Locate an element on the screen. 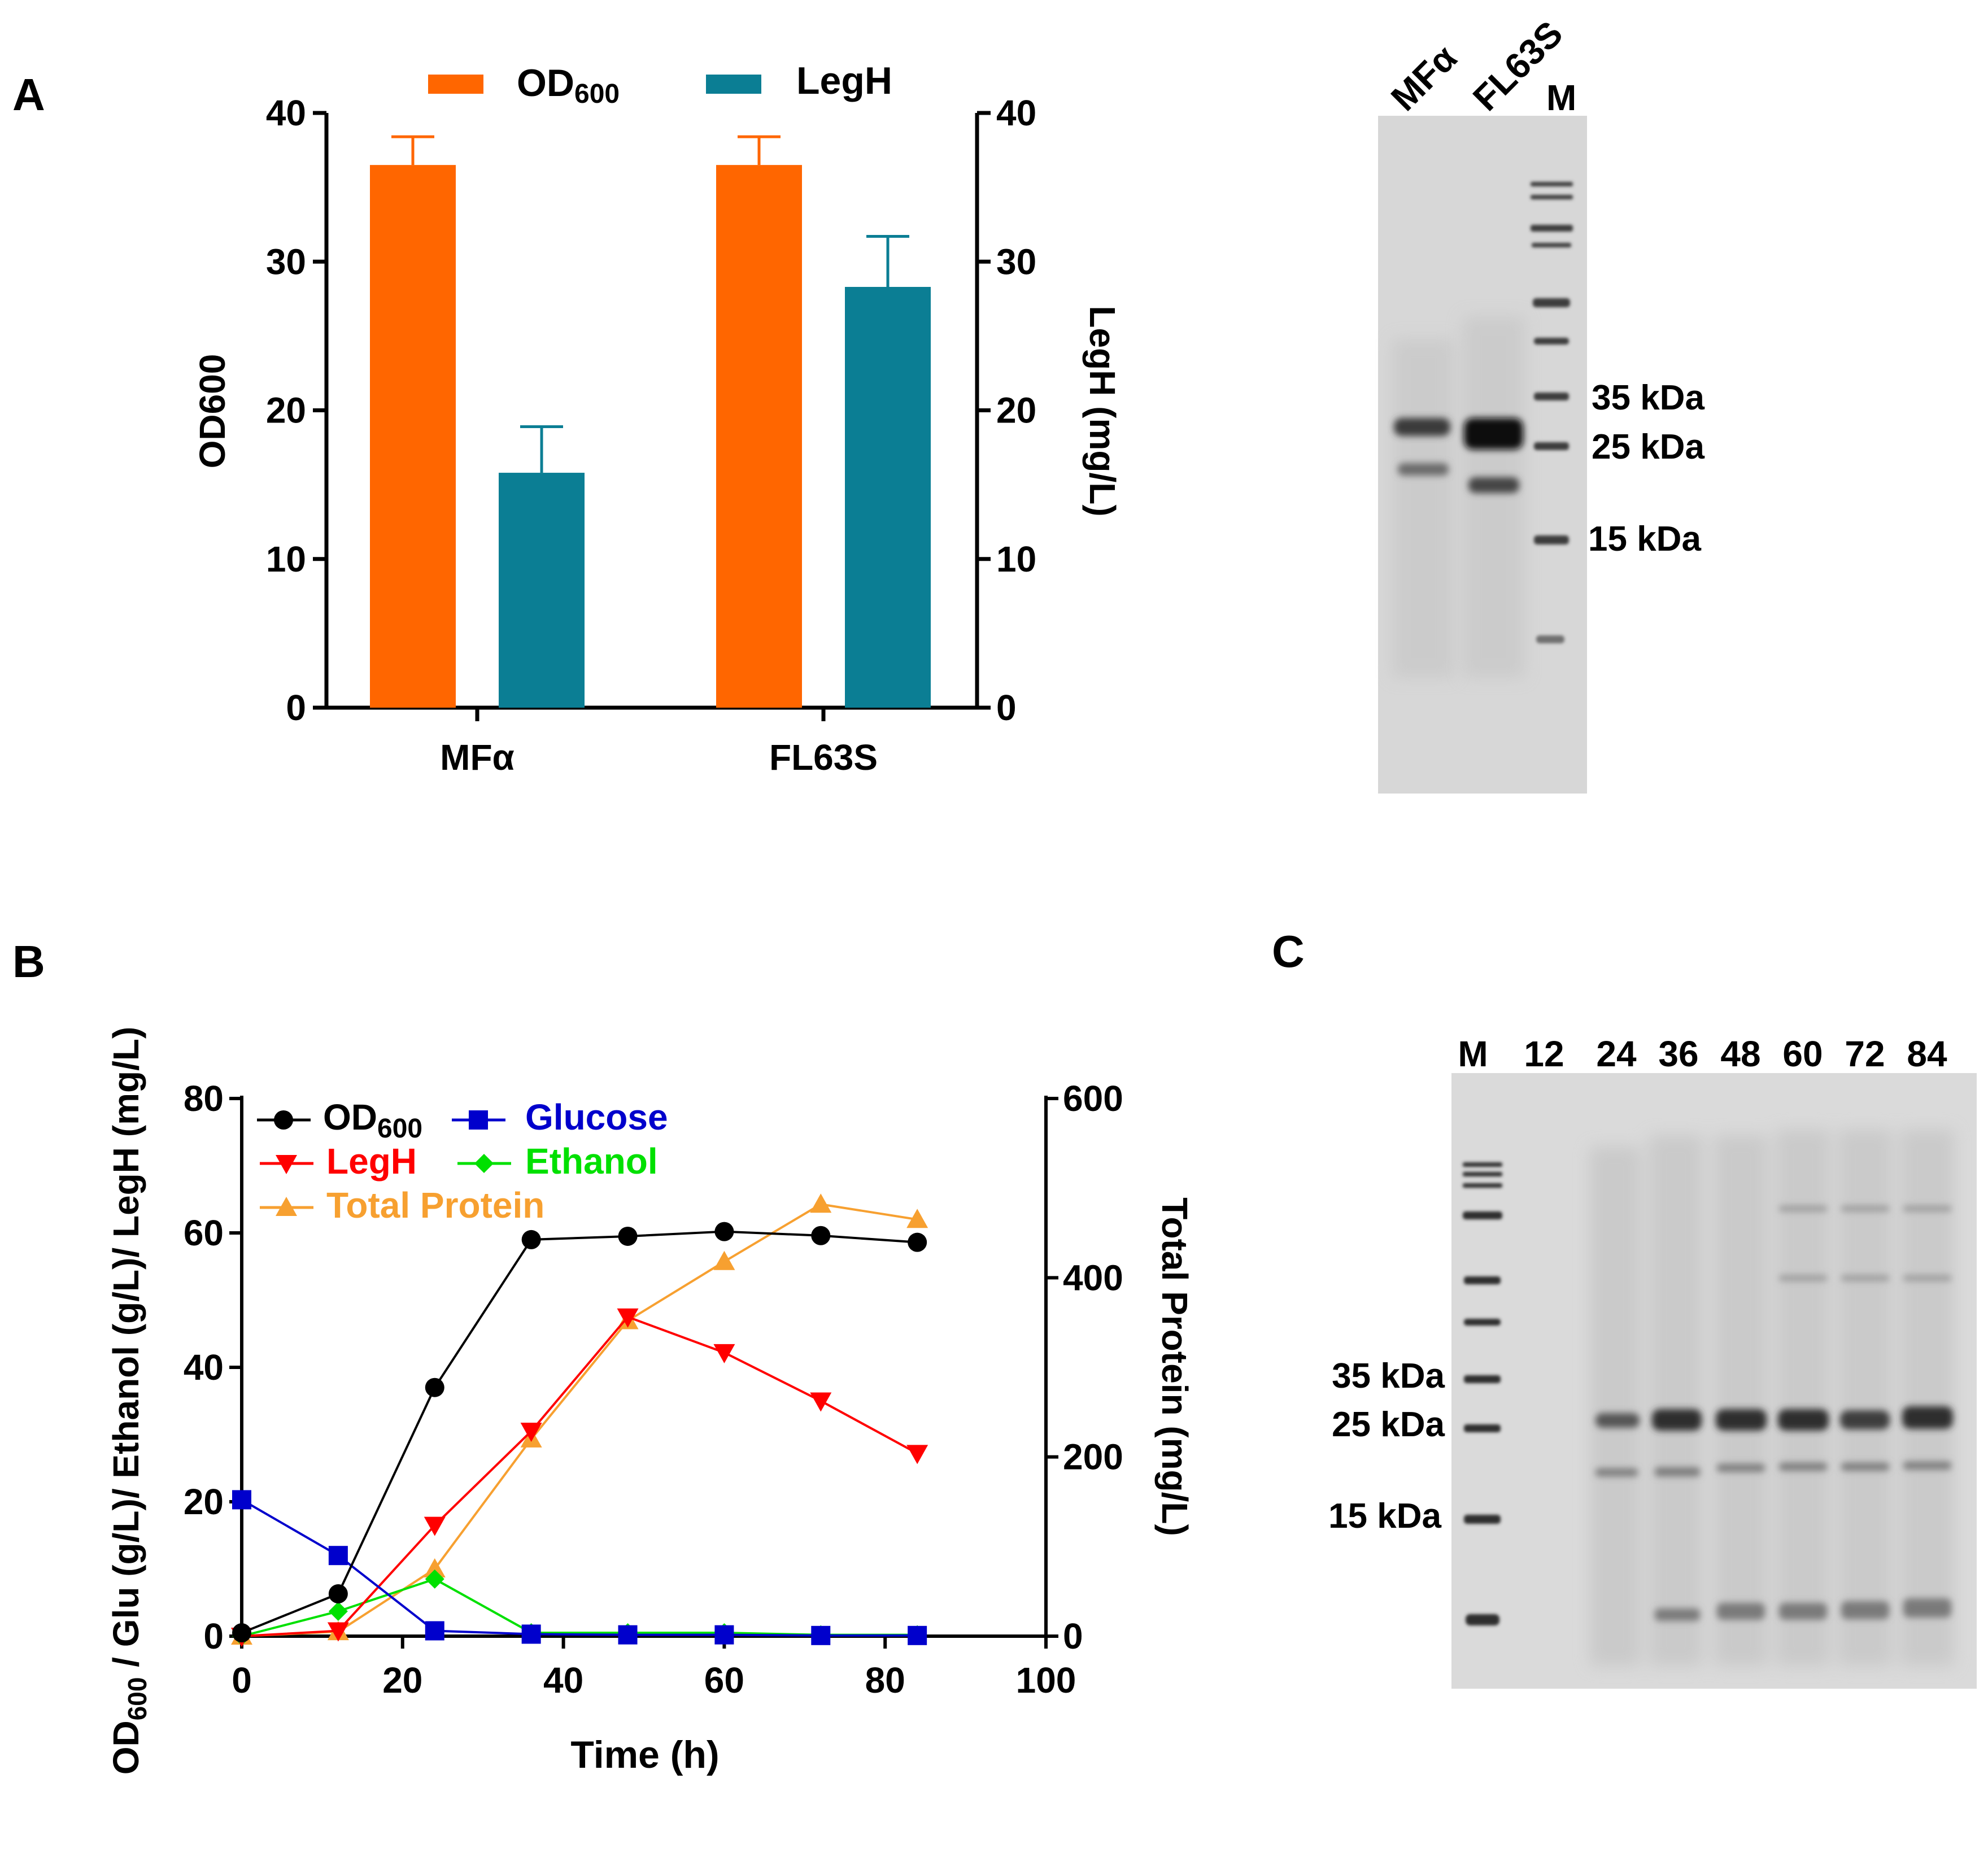  y-tick-label-20: 20 is located at coordinates (204, 1501).